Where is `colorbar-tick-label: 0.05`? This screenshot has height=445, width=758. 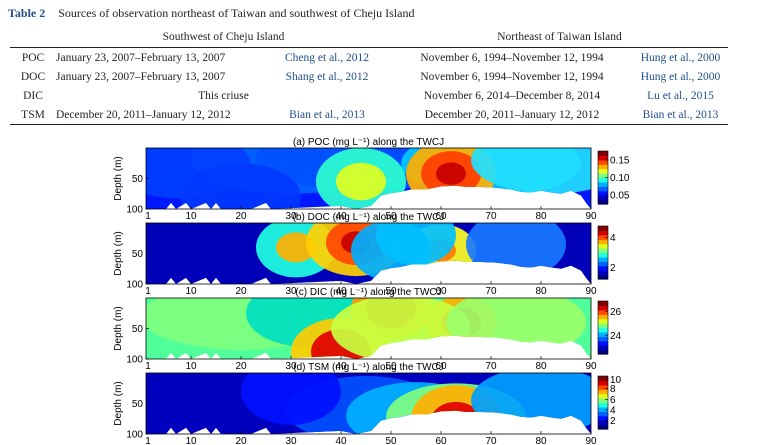
colorbar-tick-label: 0.05 is located at coordinates (620, 195).